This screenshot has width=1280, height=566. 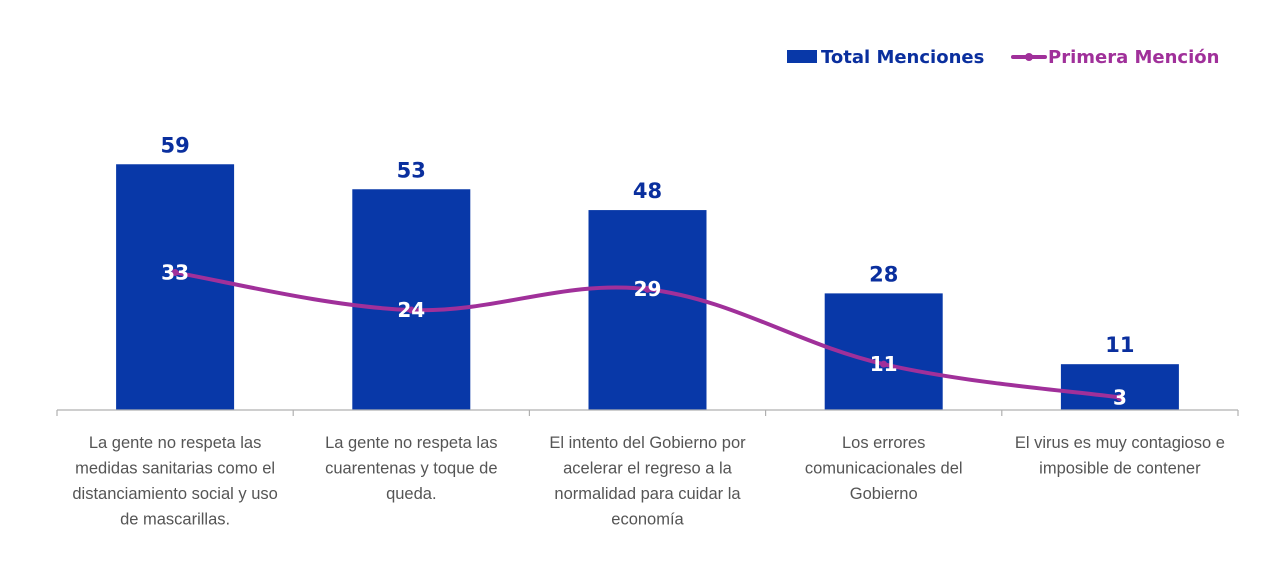 I want to click on x-axis, so click(x=647, y=412).